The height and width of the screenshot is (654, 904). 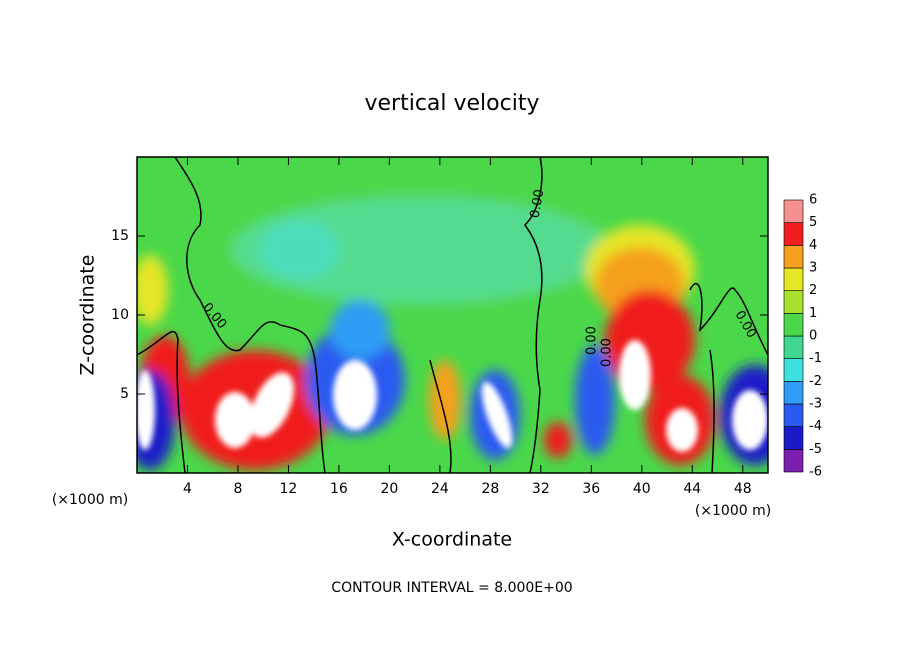 What do you see at coordinates (733, 511) in the screenshot?
I see `x-unit-right: (×1000 m)` at bounding box center [733, 511].